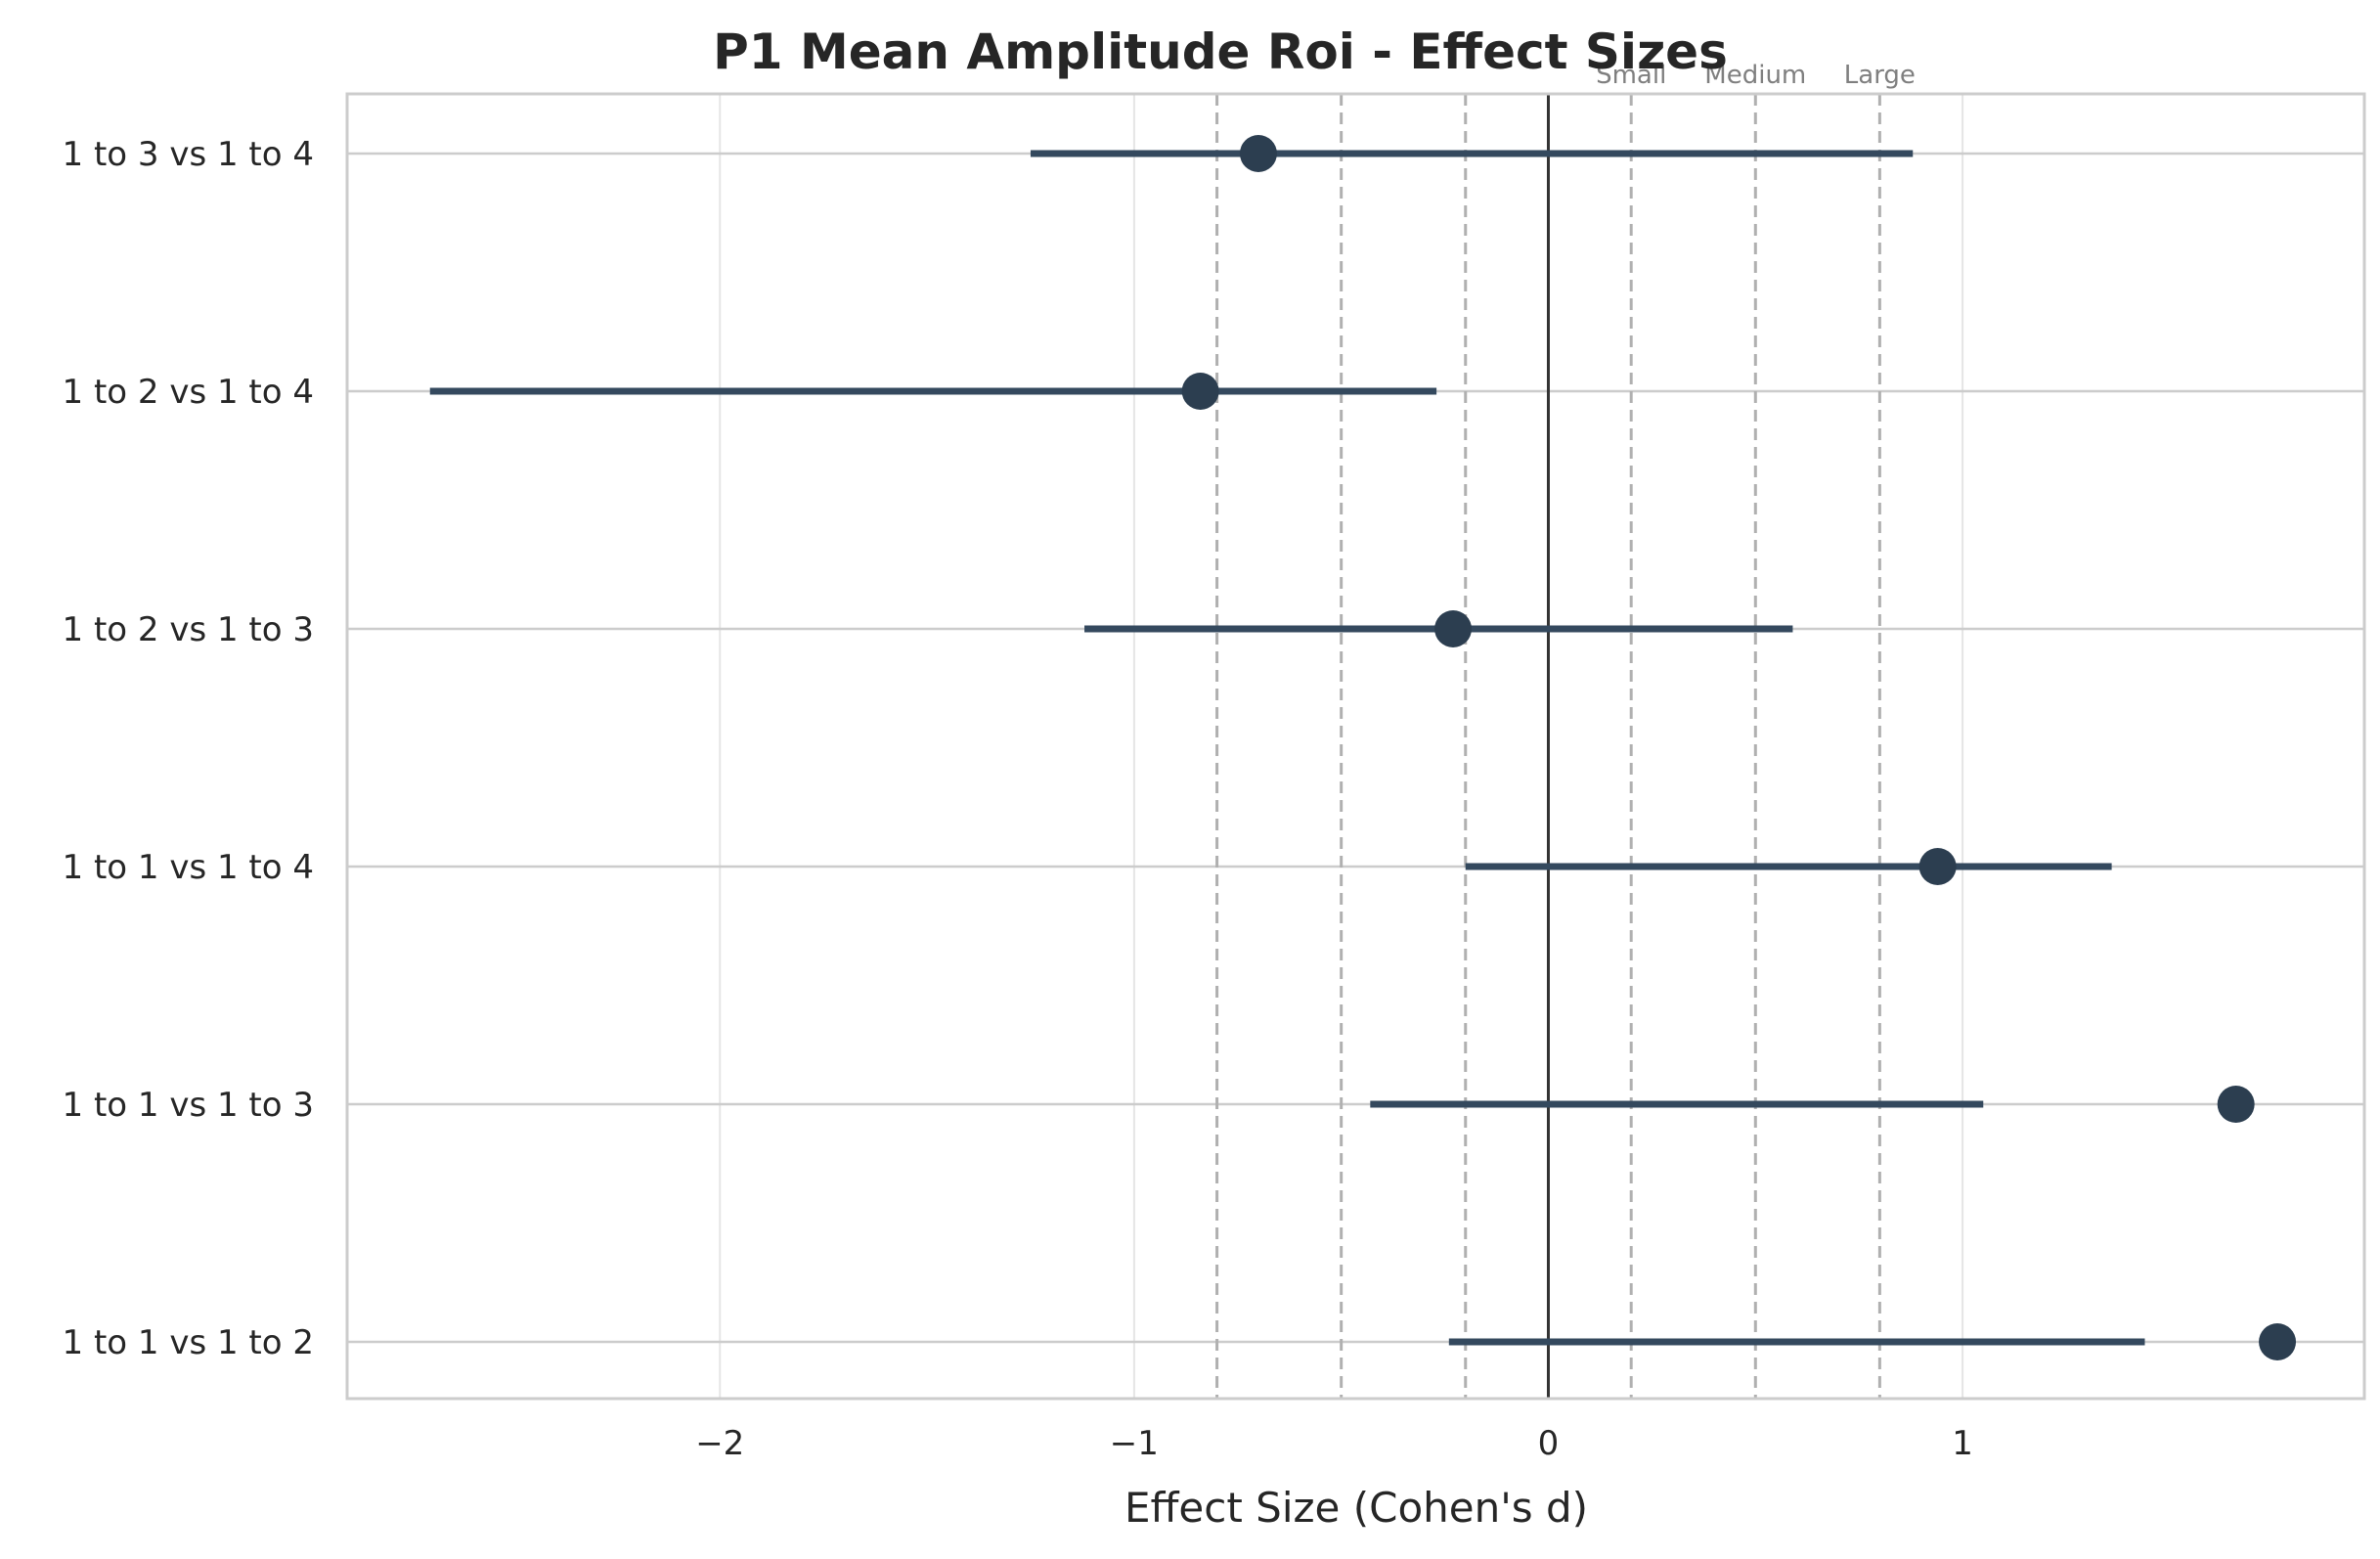 This screenshot has height=1559, width=2380. Describe the element at coordinates (1962, 1443) in the screenshot. I see `x-tick-label: 1` at that location.